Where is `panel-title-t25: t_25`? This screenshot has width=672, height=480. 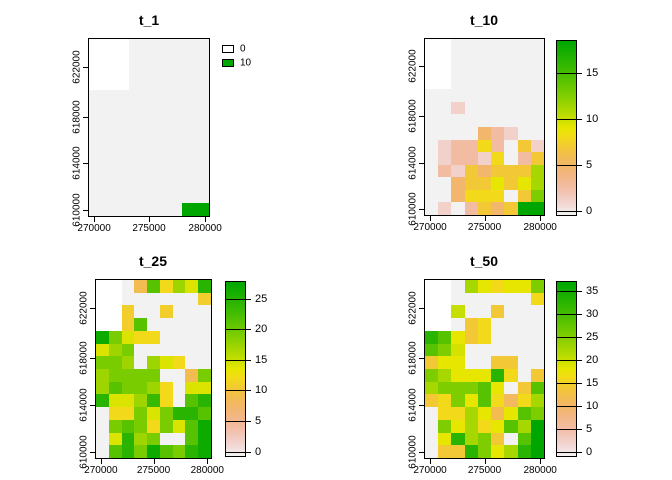
panel-title-t25: t_25 is located at coordinates (153, 261).